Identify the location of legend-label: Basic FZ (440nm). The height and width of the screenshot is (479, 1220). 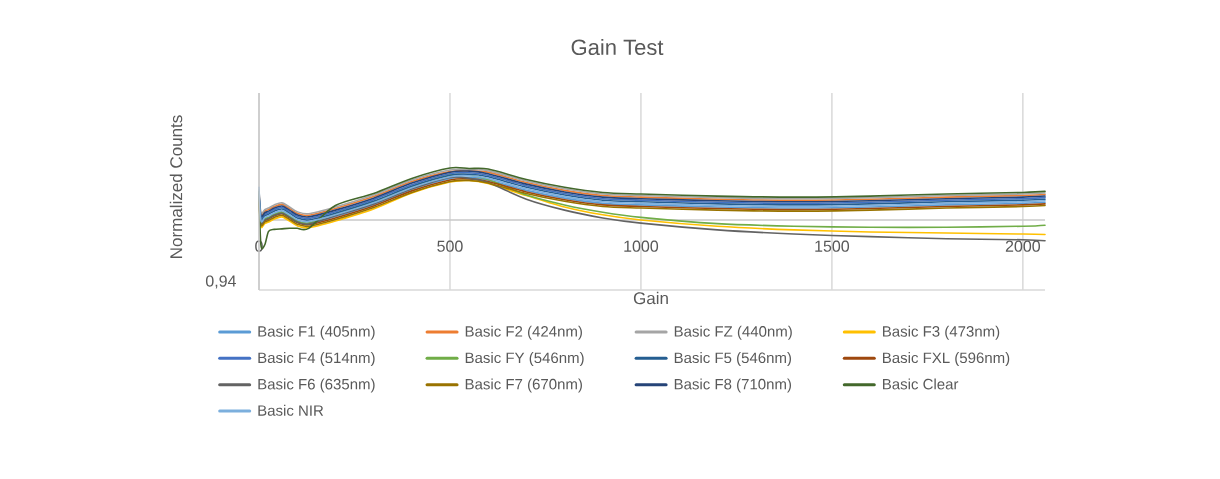
(733, 332).